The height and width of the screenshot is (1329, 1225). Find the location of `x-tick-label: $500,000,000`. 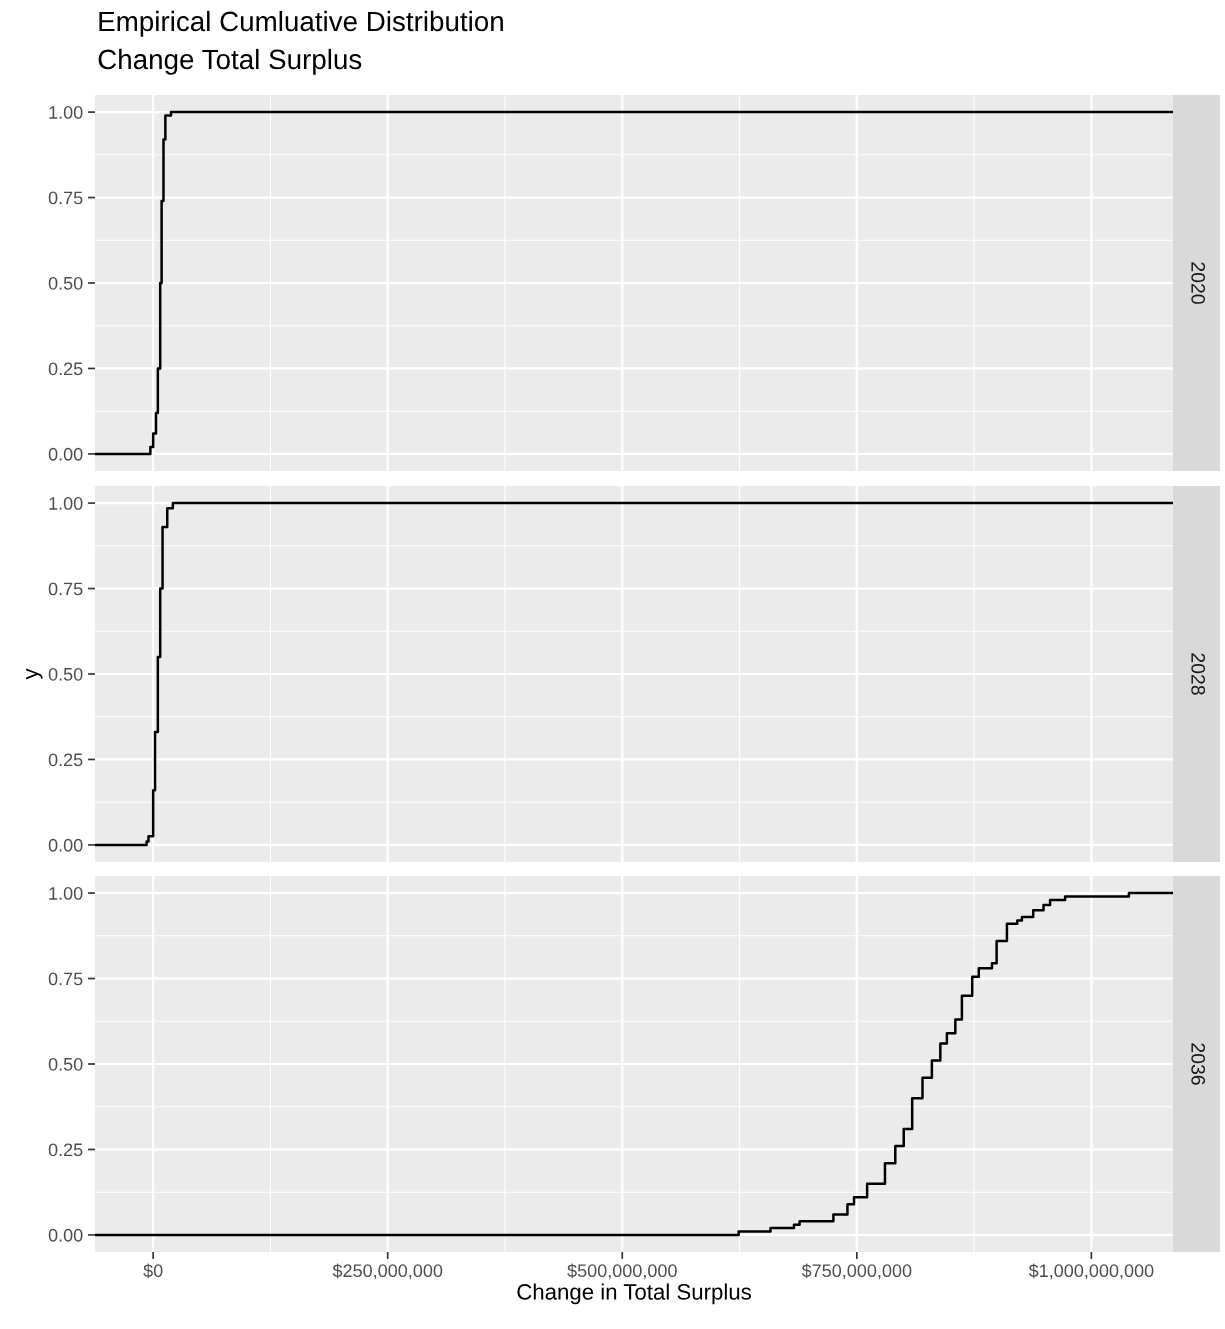

x-tick-label: $500,000,000 is located at coordinates (622, 1271).